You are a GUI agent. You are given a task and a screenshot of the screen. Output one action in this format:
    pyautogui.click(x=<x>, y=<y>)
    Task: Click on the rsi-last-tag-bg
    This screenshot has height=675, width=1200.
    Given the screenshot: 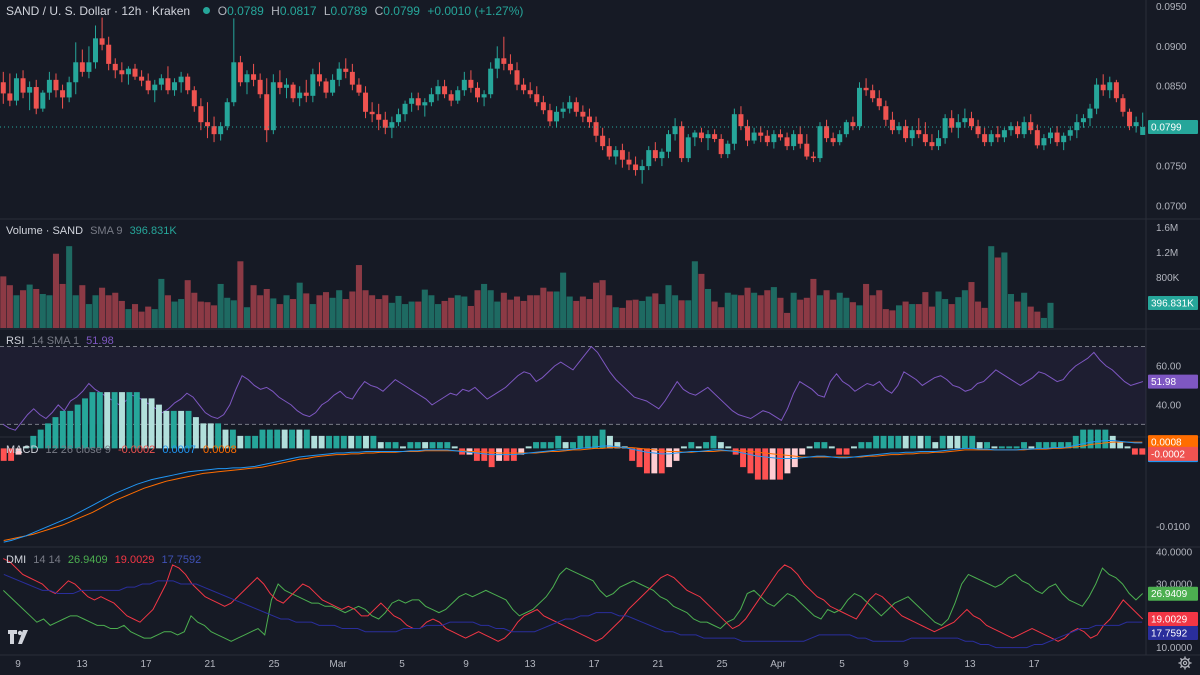 What is the action you would take?
    pyautogui.click(x=1173, y=381)
    